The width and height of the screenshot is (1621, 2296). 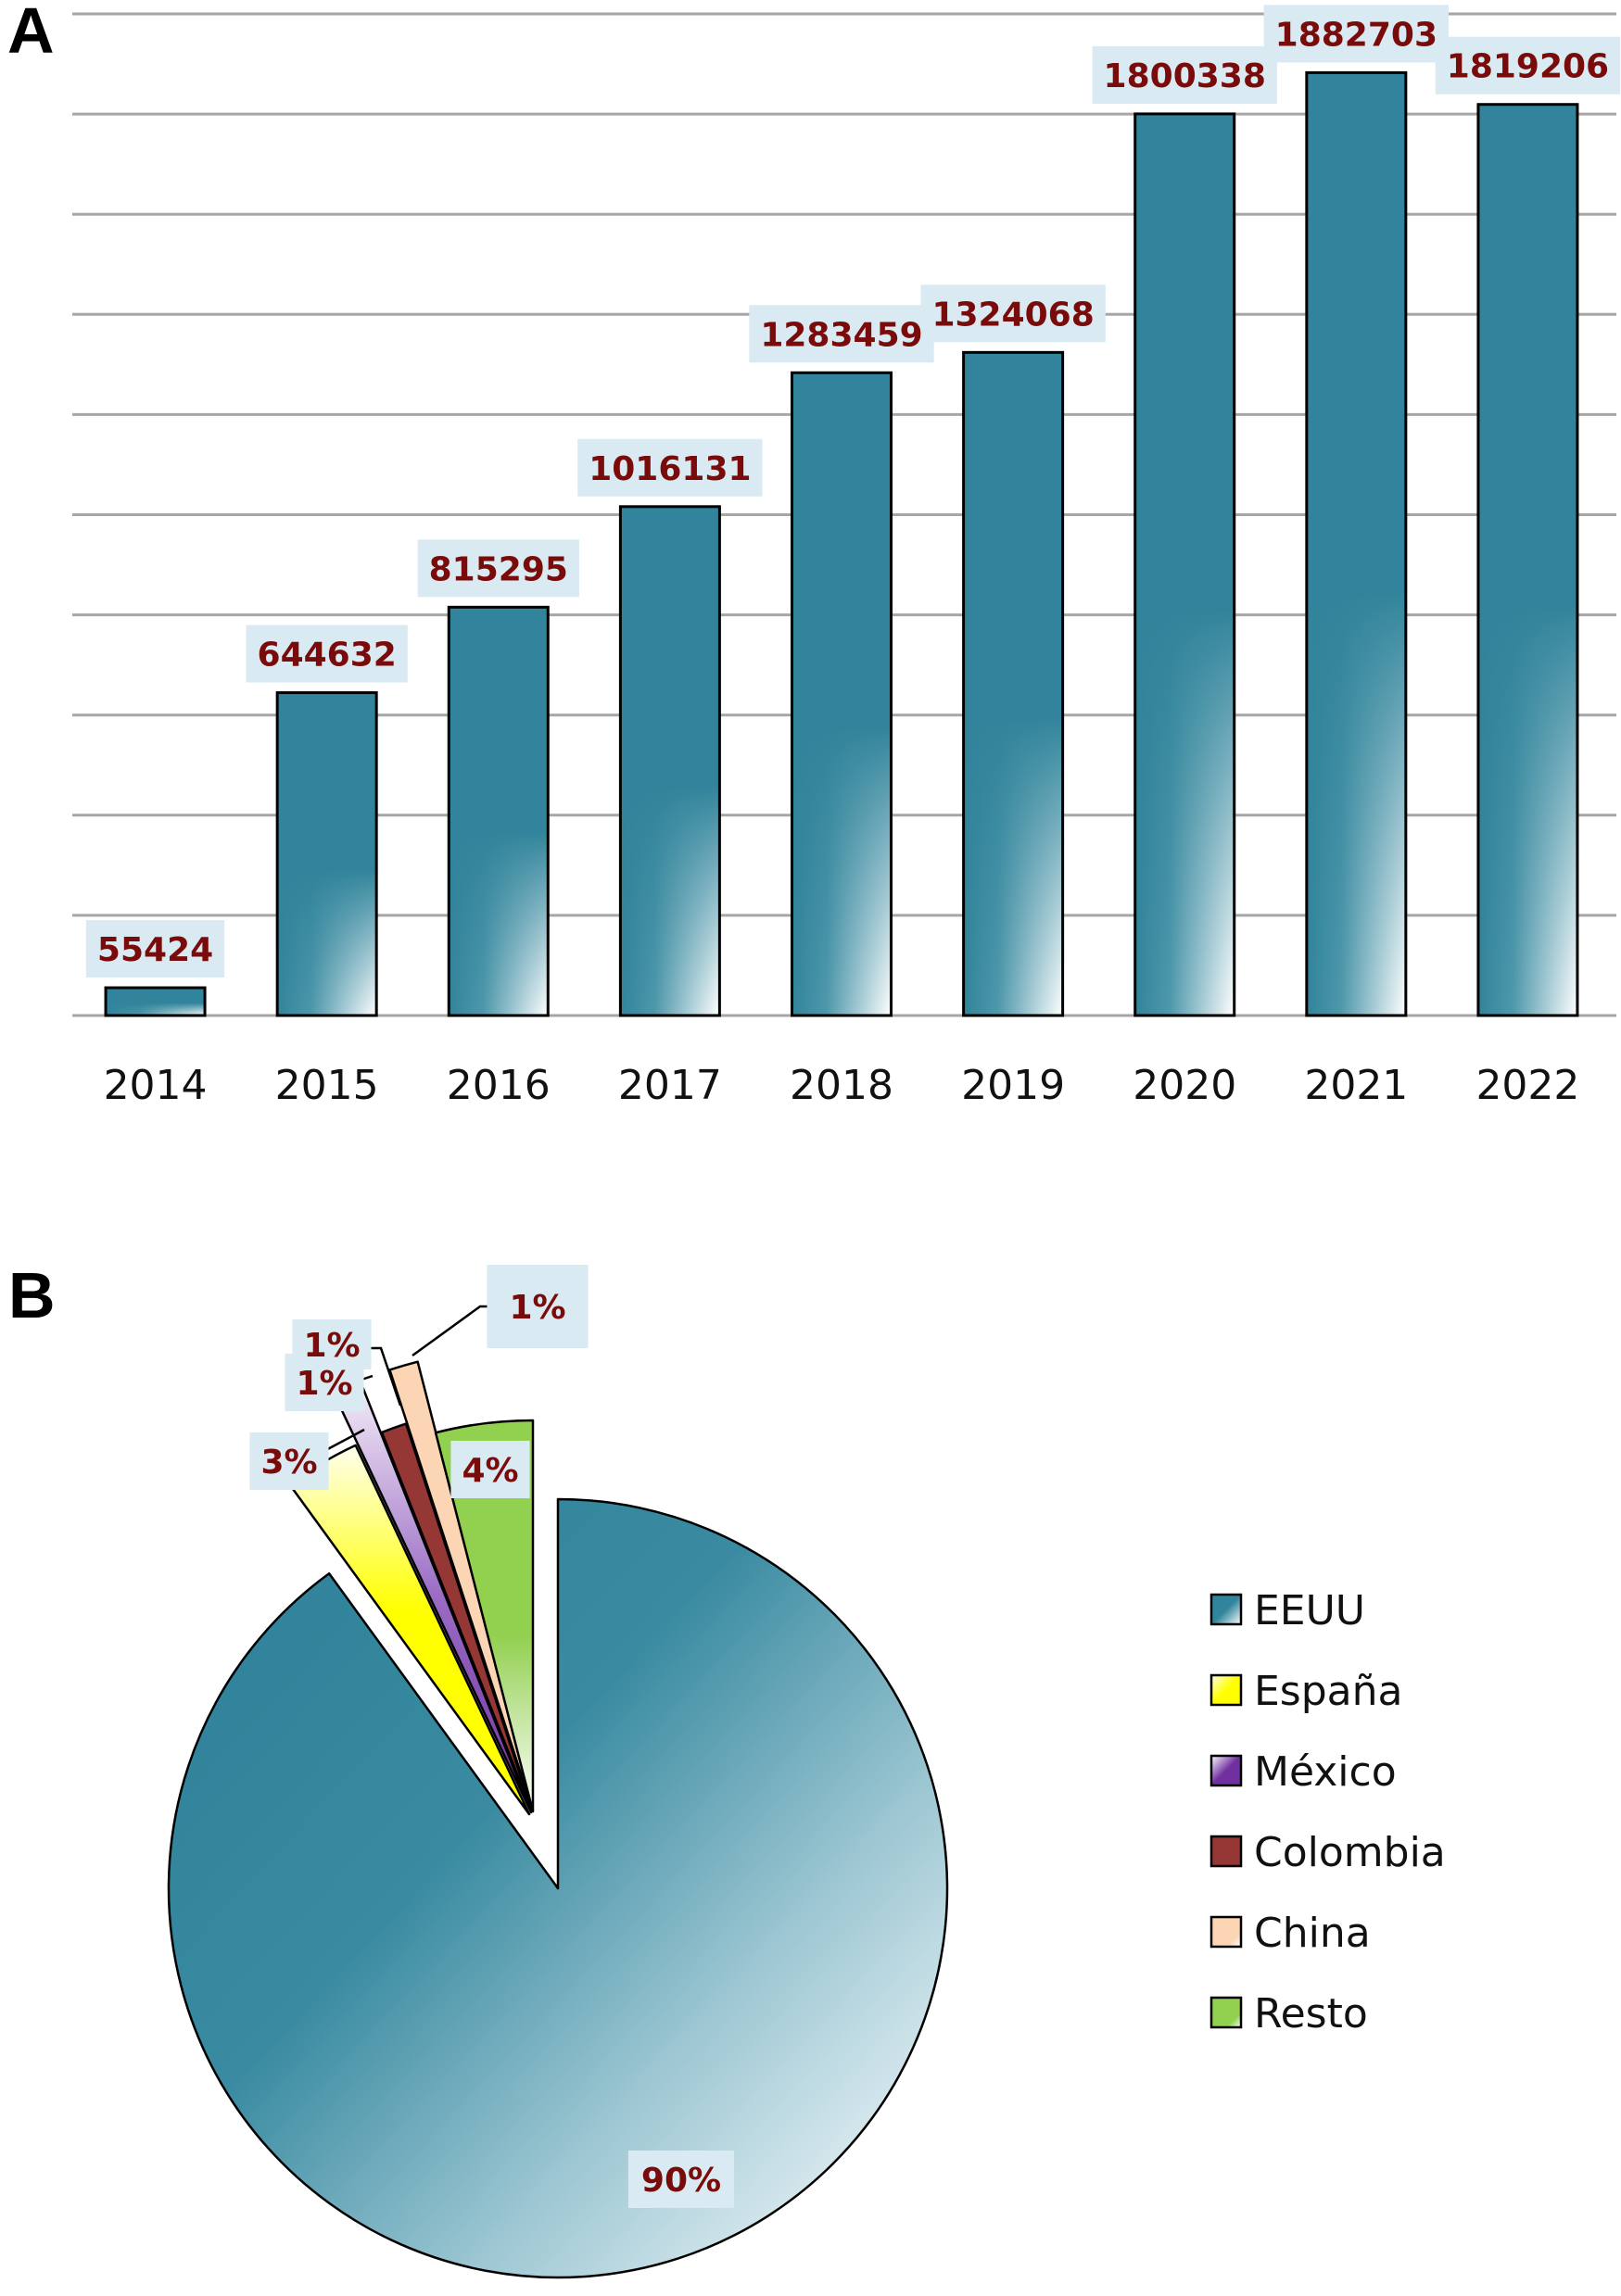 I want to click on bar-2018, so click(x=842, y=694).